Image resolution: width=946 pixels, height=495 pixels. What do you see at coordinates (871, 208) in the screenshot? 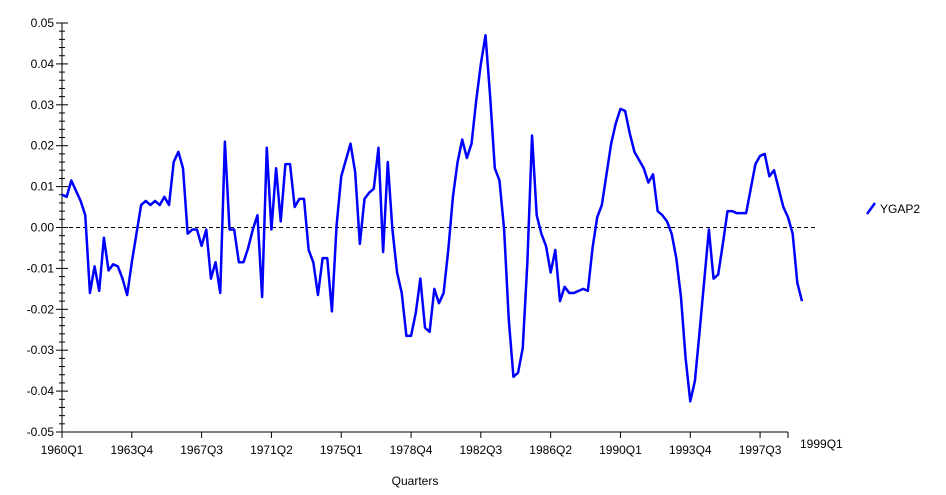
I see `legend-swatch-ygap2` at bounding box center [871, 208].